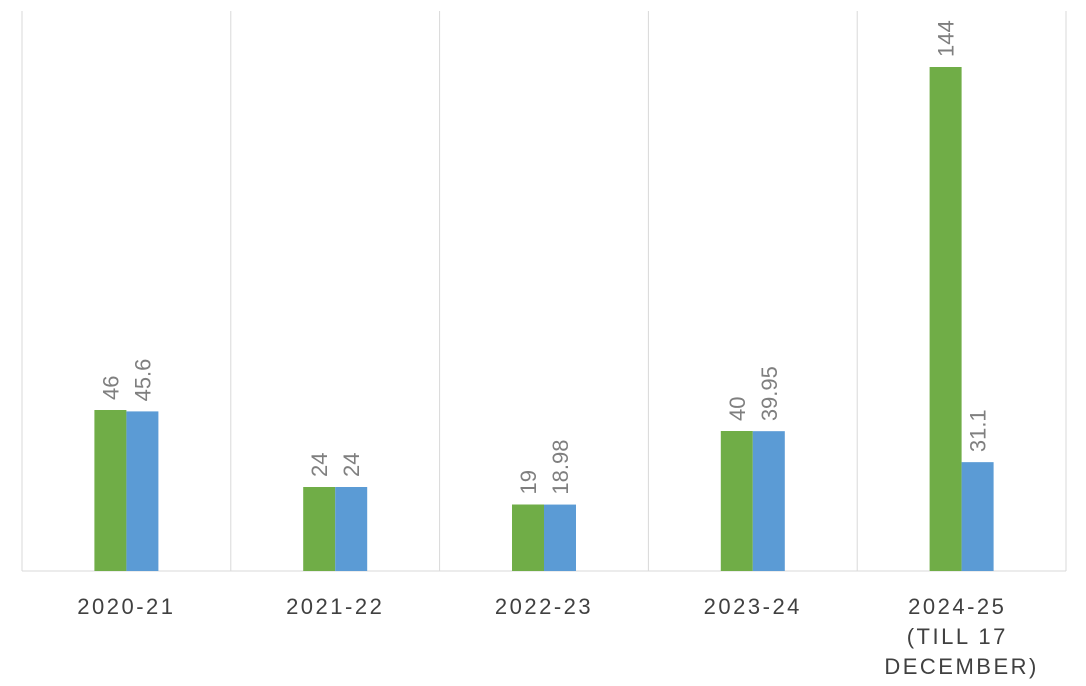 Image resolution: width=1086 pixels, height=686 pixels. Describe the element at coordinates (769, 393) in the screenshot. I see `data-label: 39.95` at that location.